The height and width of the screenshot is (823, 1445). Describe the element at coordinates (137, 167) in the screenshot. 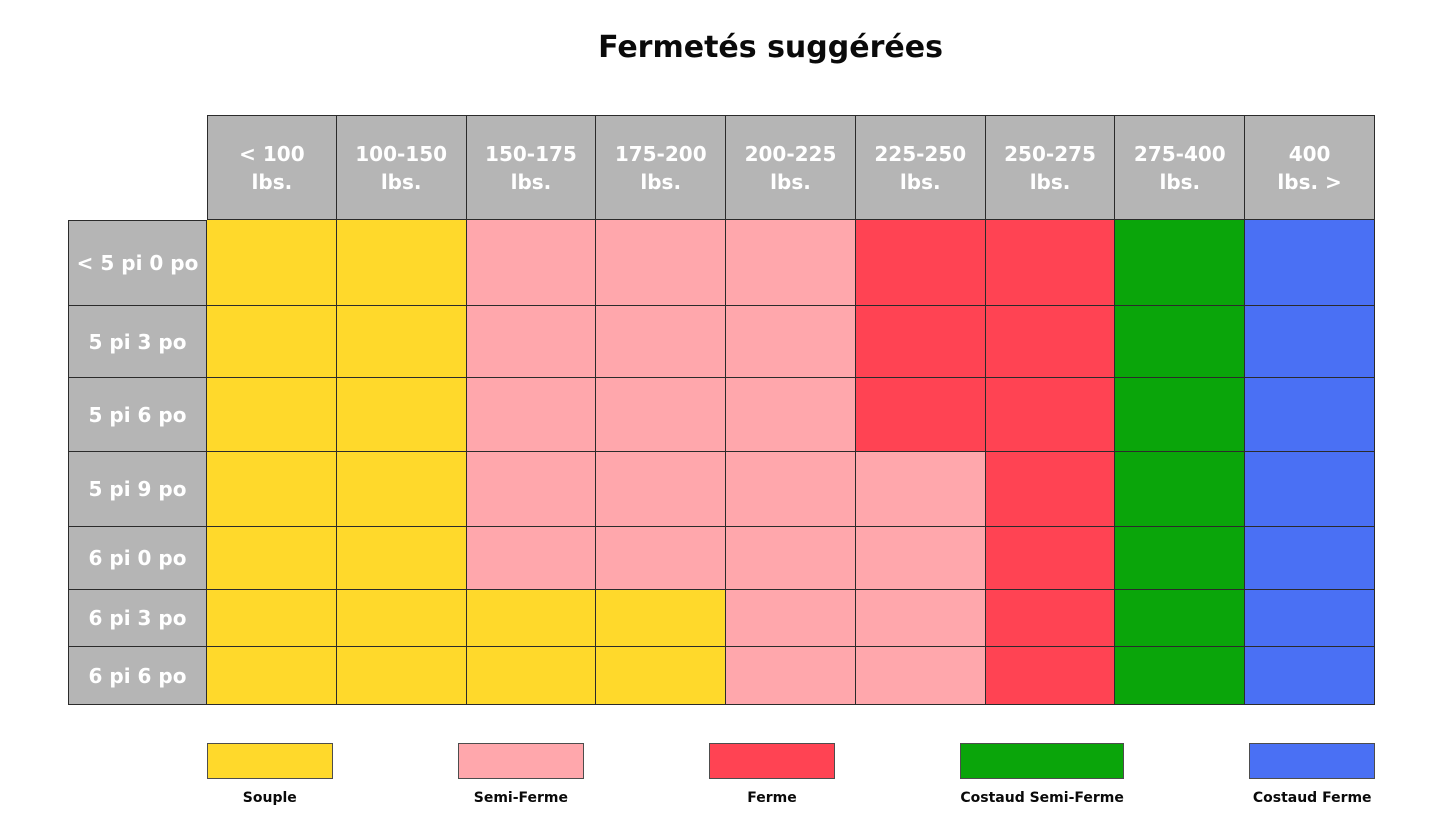

I see `corner-cell` at that location.